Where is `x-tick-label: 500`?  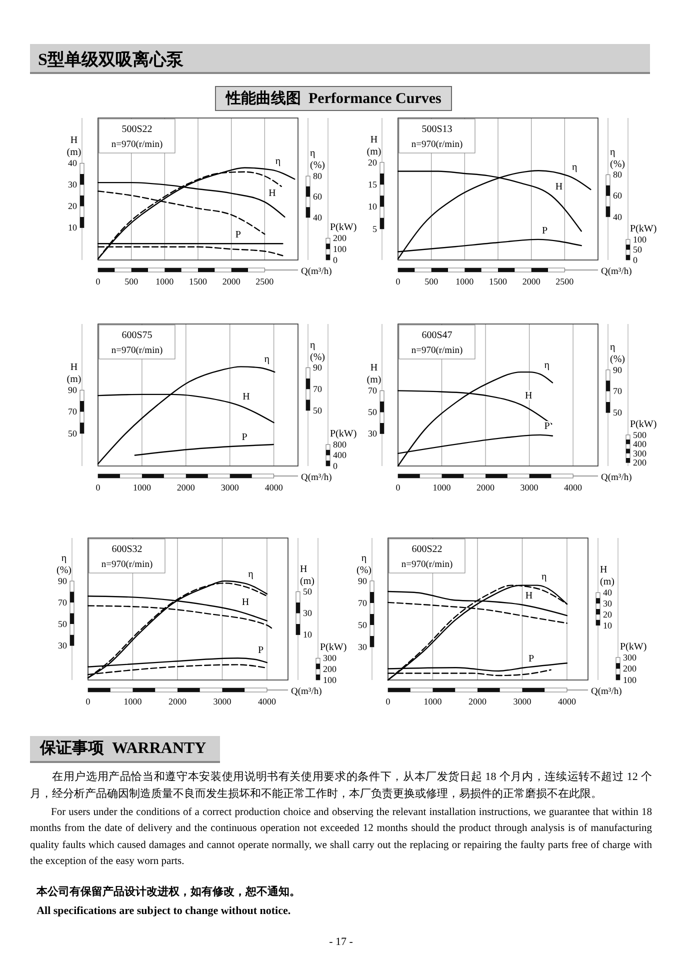 x-tick-label: 500 is located at coordinates (431, 281).